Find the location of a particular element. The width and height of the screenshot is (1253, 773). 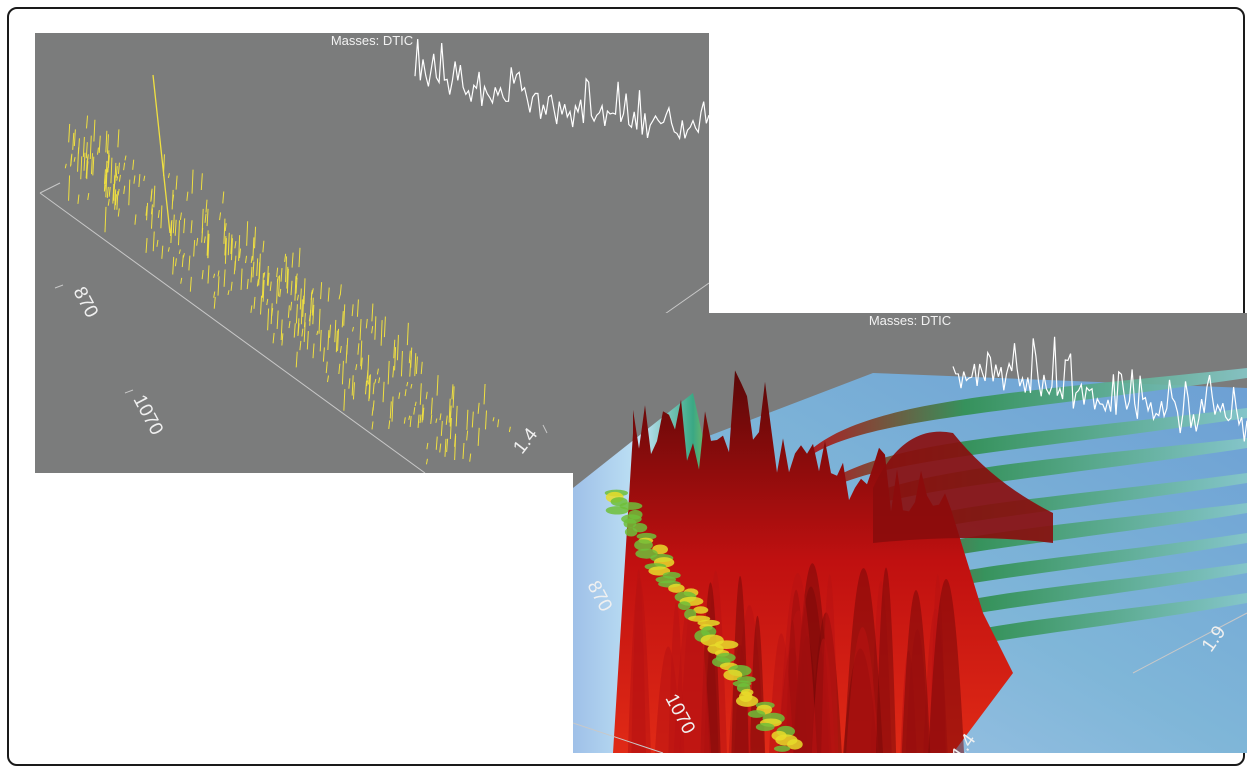

mass-tick is located at coordinates (59, 286).